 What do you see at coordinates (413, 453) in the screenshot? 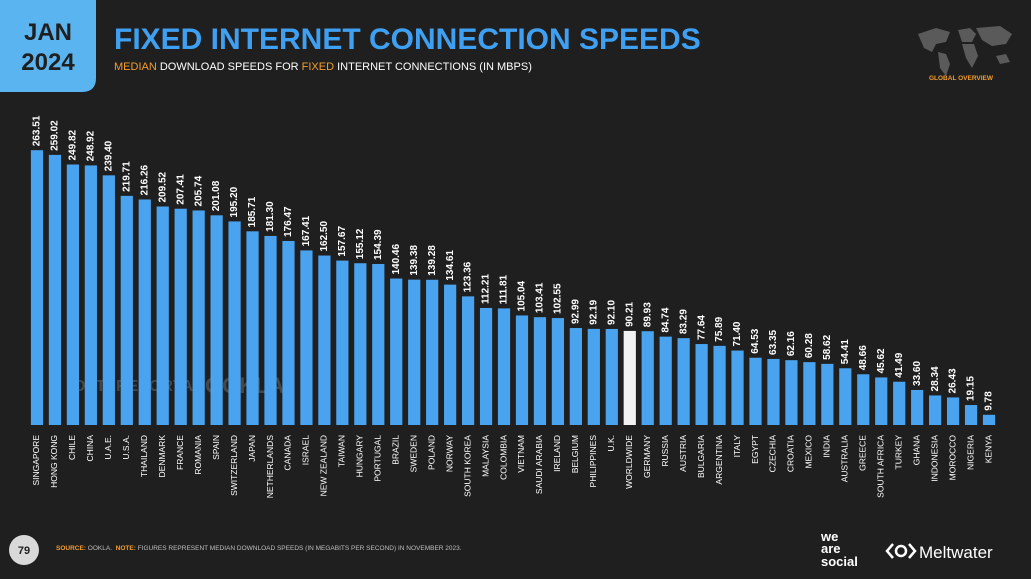
I see `x-tick-label: SWEDEN` at bounding box center [413, 453].